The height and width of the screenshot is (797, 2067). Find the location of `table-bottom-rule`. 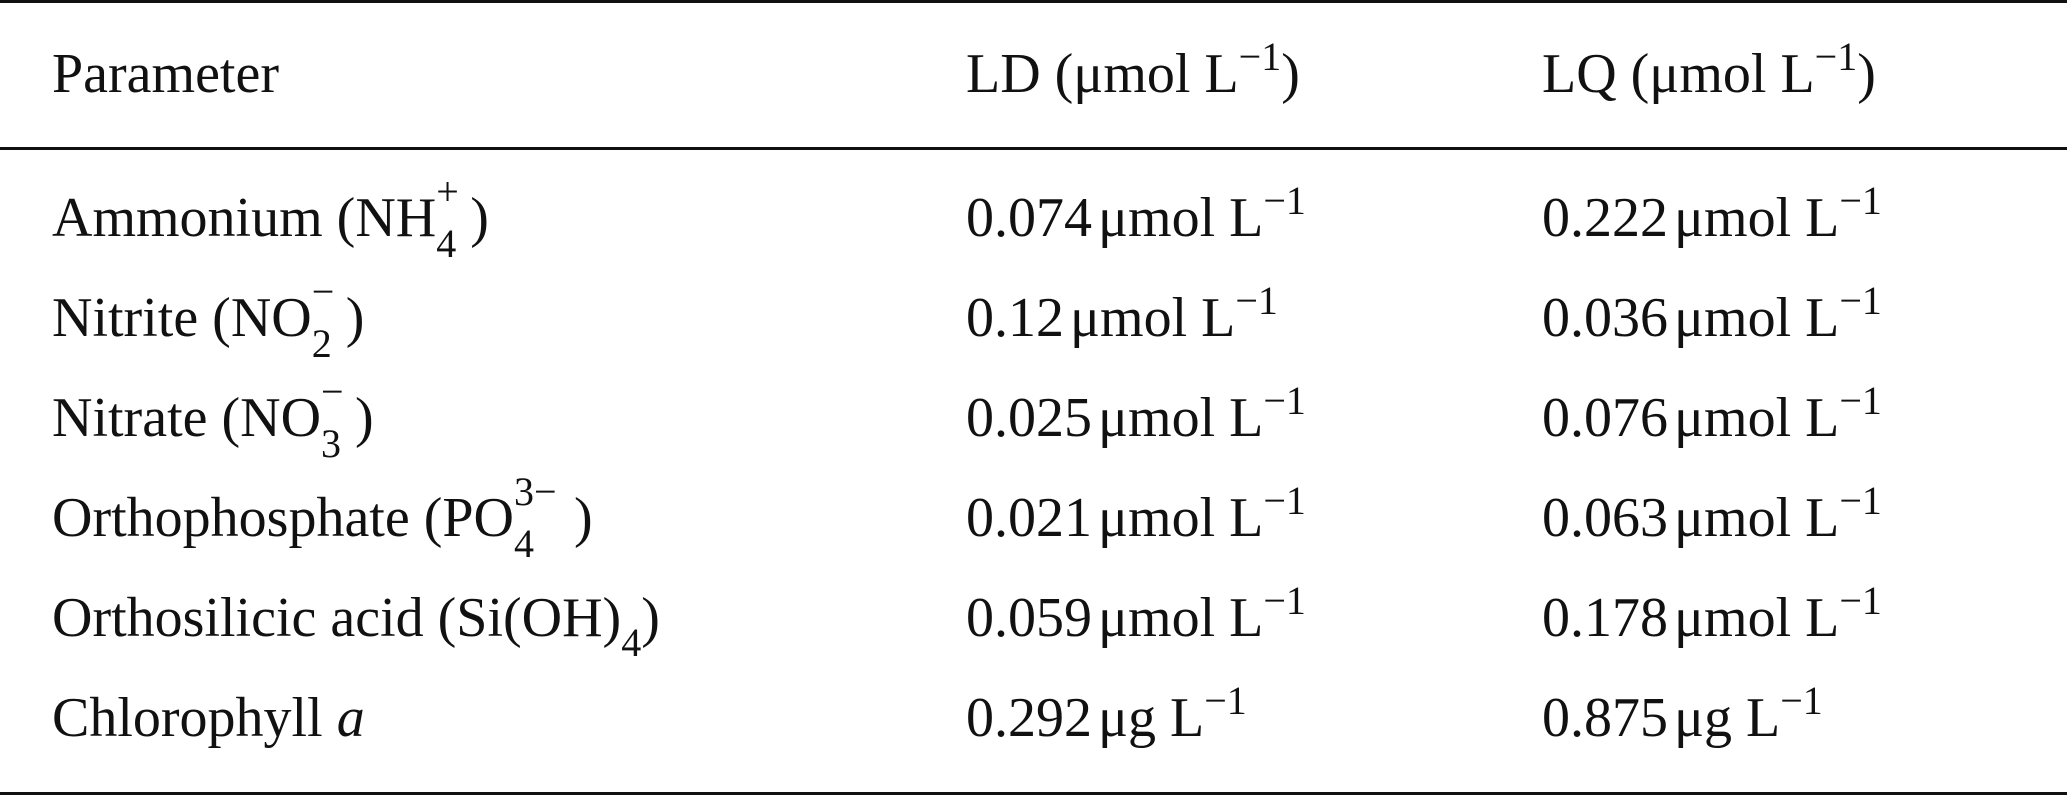

table-bottom-rule is located at coordinates (1033, 793).